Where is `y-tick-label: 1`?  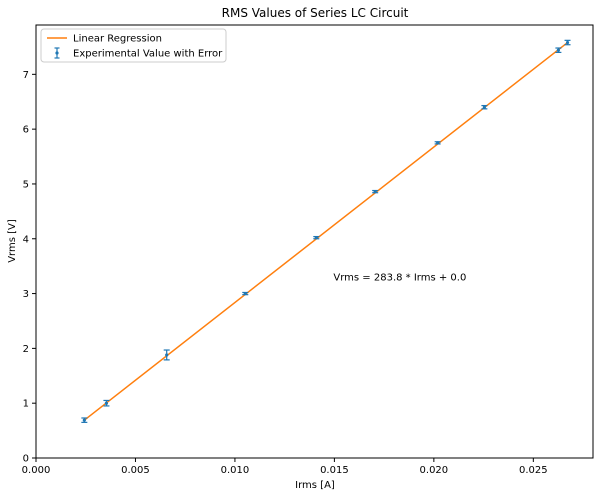 y-tick-label: 1 is located at coordinates (26, 404).